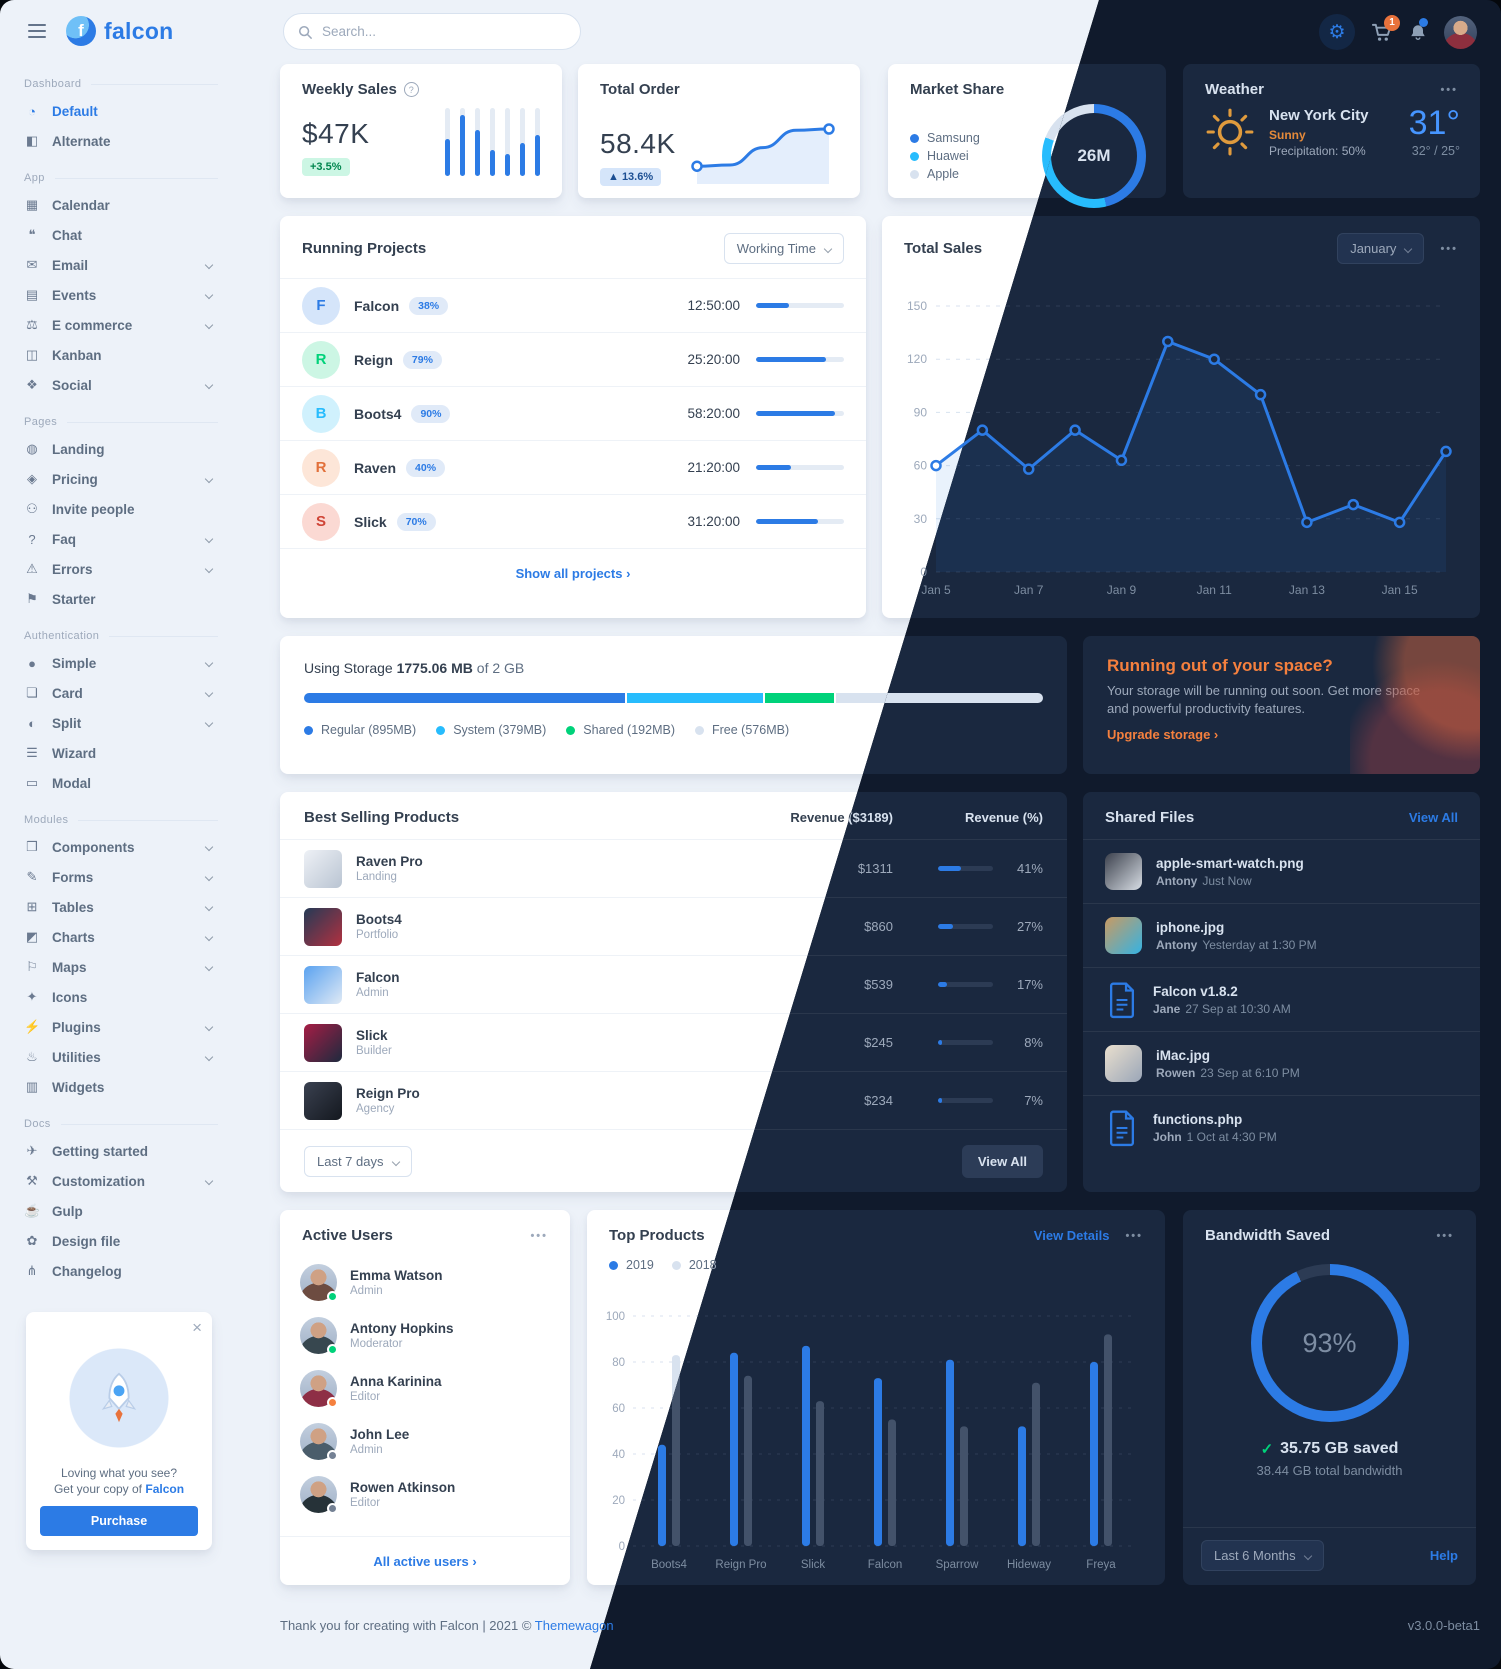  What do you see at coordinates (618, 1455) in the screenshot?
I see `svg-text: 40` at bounding box center [618, 1455].